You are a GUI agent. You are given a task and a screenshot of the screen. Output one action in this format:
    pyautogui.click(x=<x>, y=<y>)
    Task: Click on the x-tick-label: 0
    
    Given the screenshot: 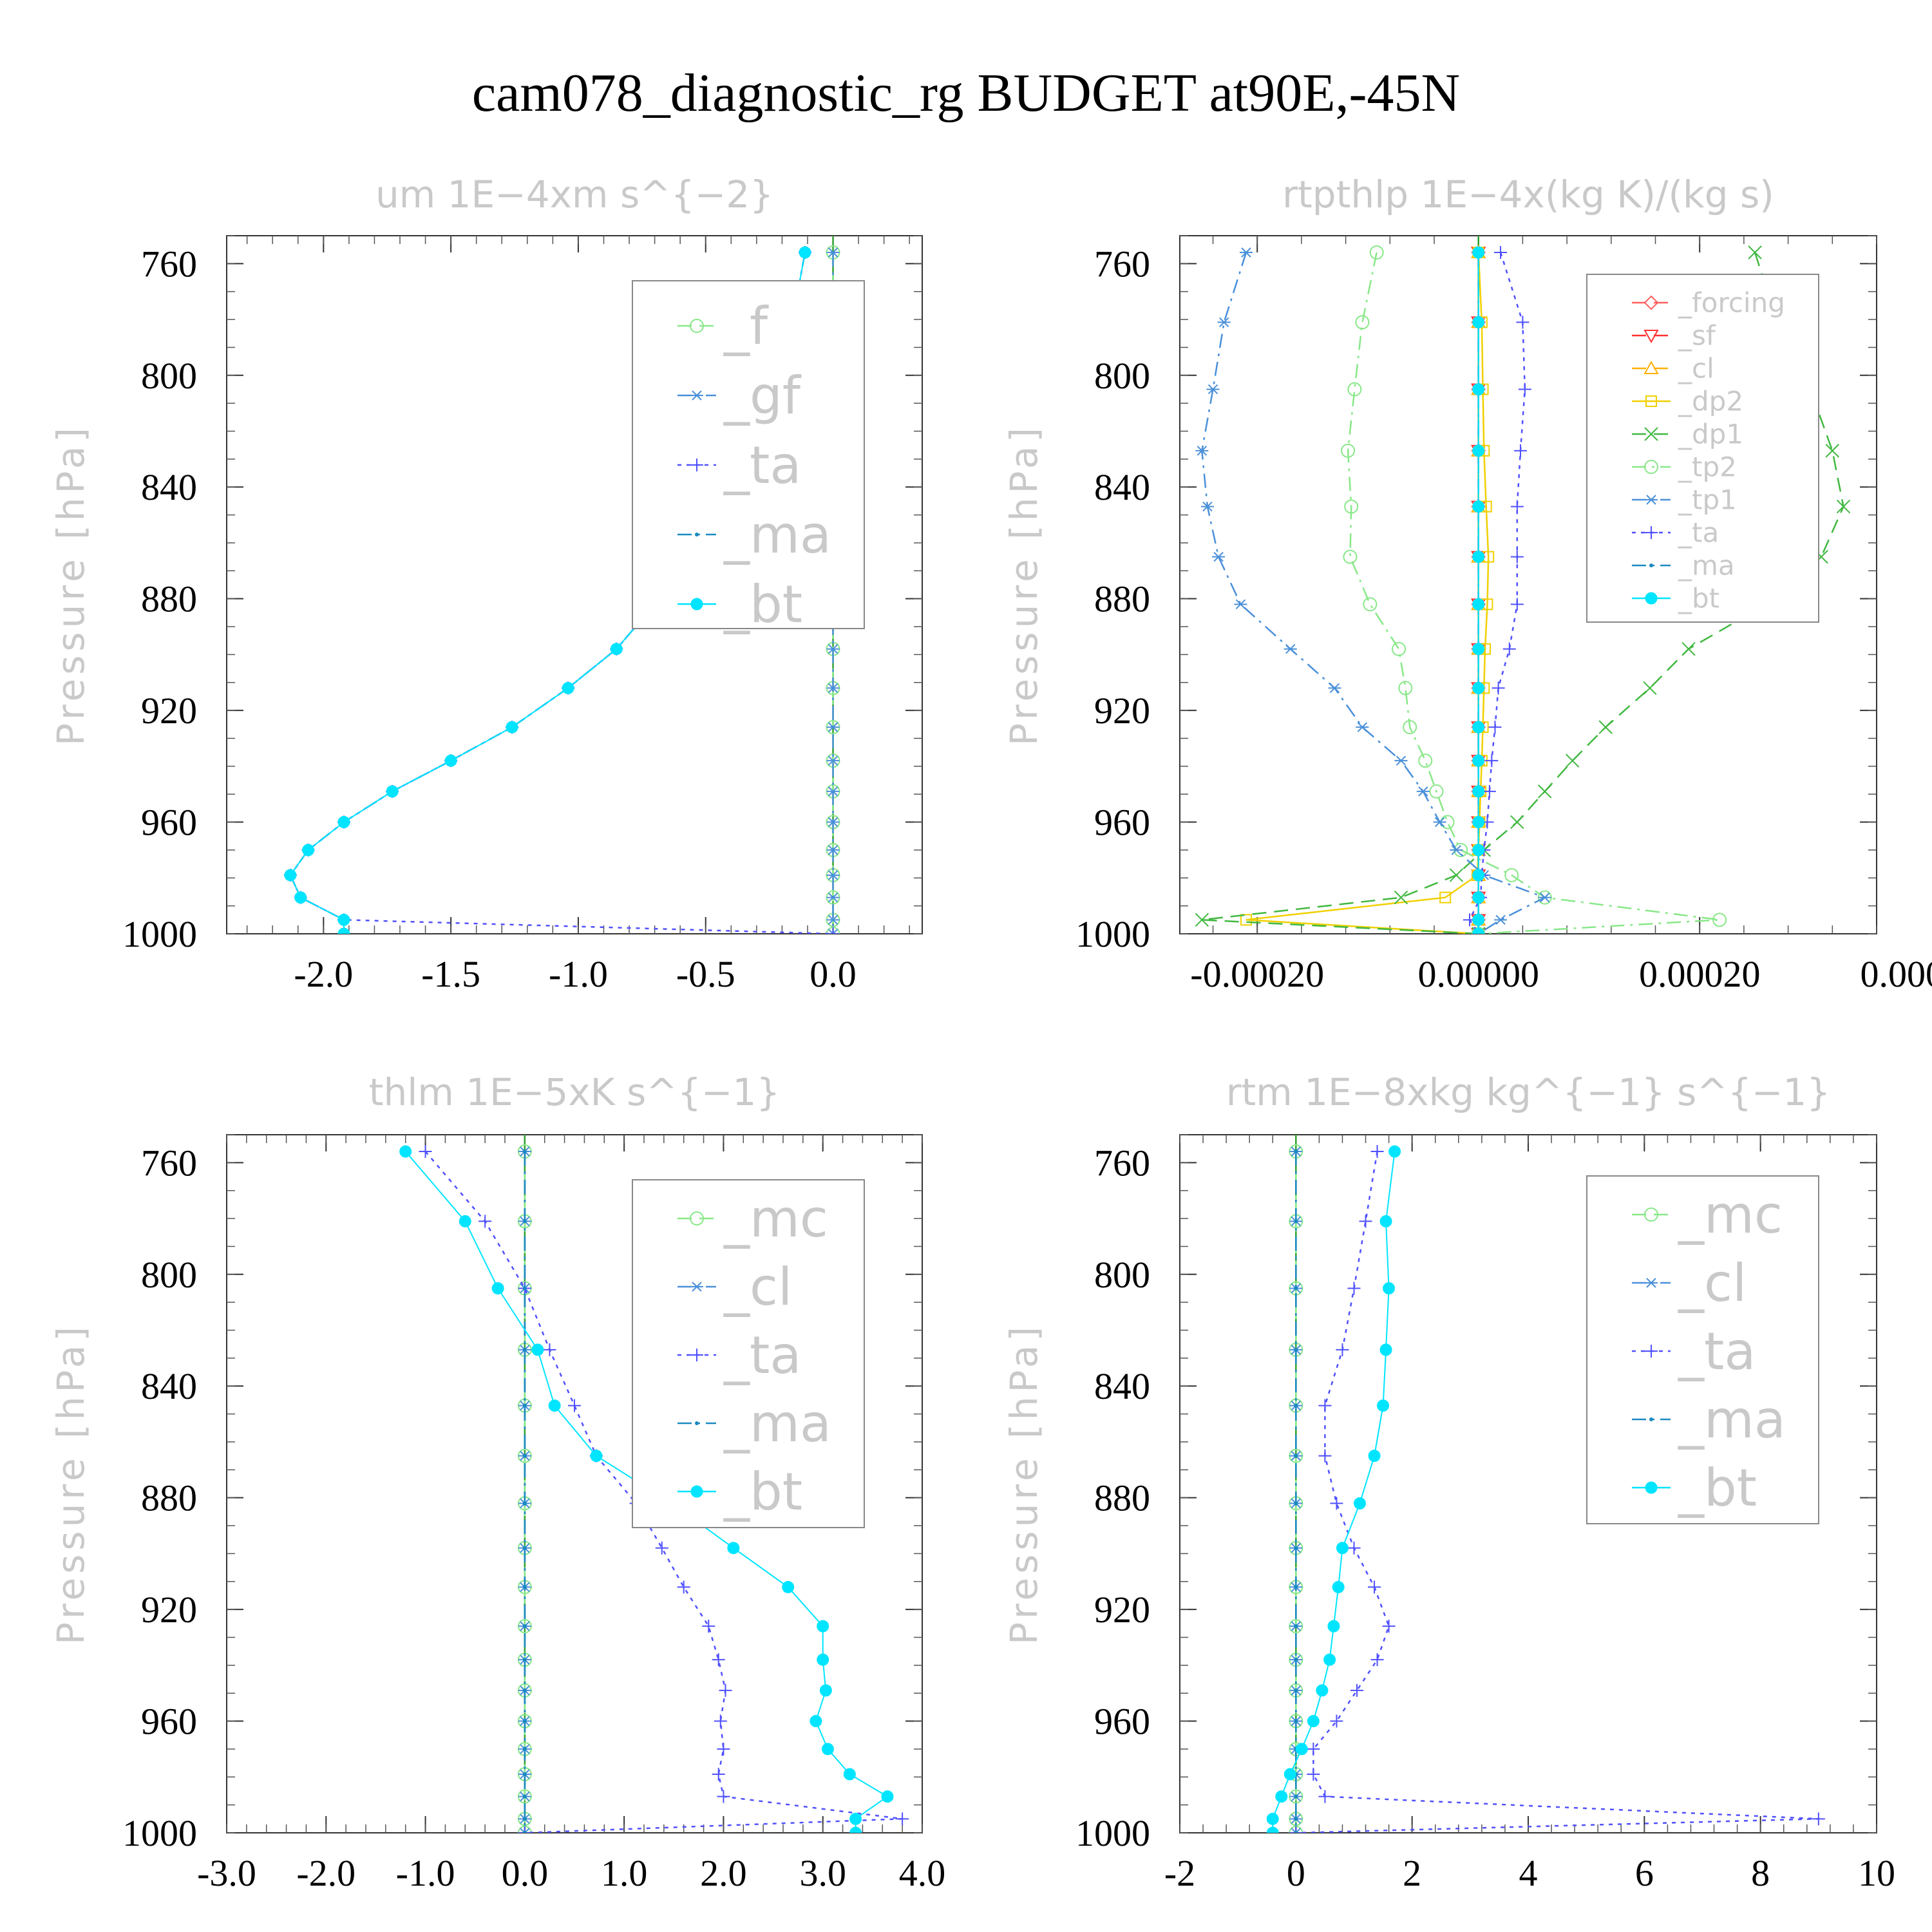 What is the action you would take?
    pyautogui.click(x=1296, y=1873)
    